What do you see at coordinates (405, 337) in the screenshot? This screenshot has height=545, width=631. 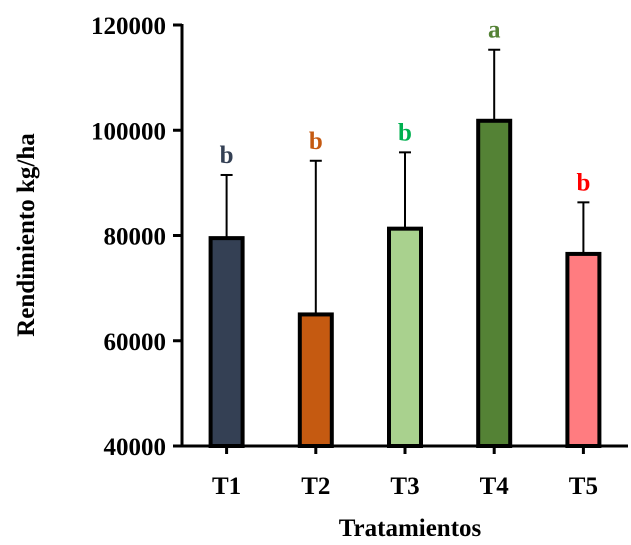 I see `bar-t3` at bounding box center [405, 337].